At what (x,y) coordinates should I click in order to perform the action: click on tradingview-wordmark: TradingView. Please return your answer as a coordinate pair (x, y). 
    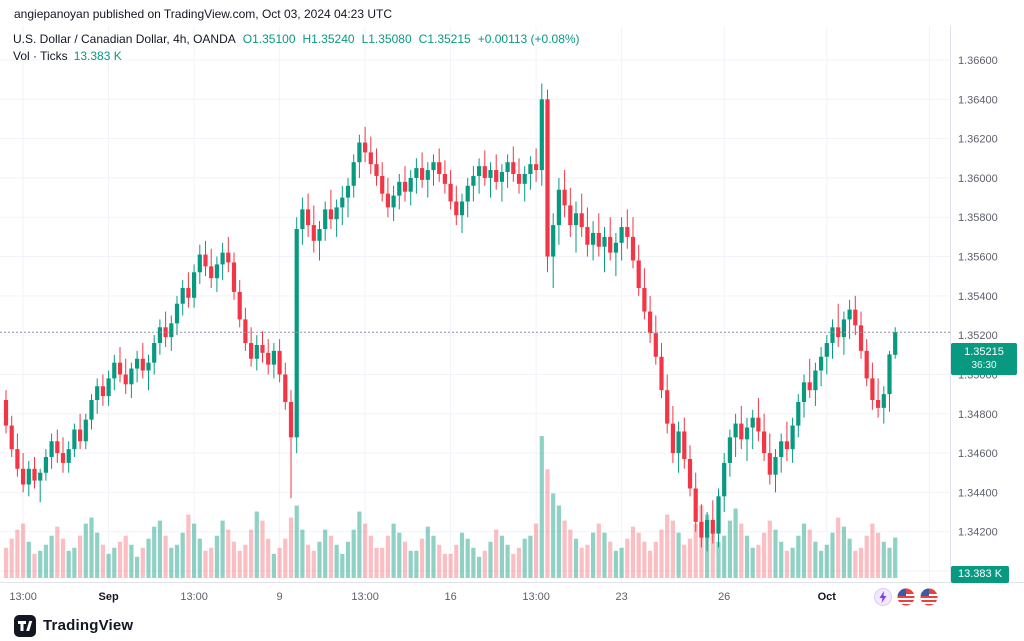
    Looking at the image, I should click on (88, 625).